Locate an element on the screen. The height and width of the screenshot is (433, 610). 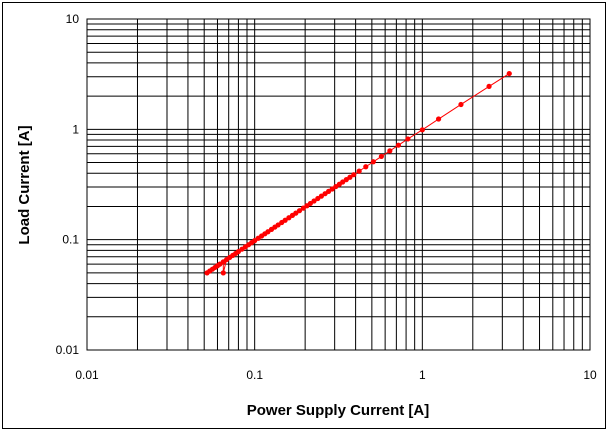
x-tick-label: 0.01 is located at coordinates (87, 375).